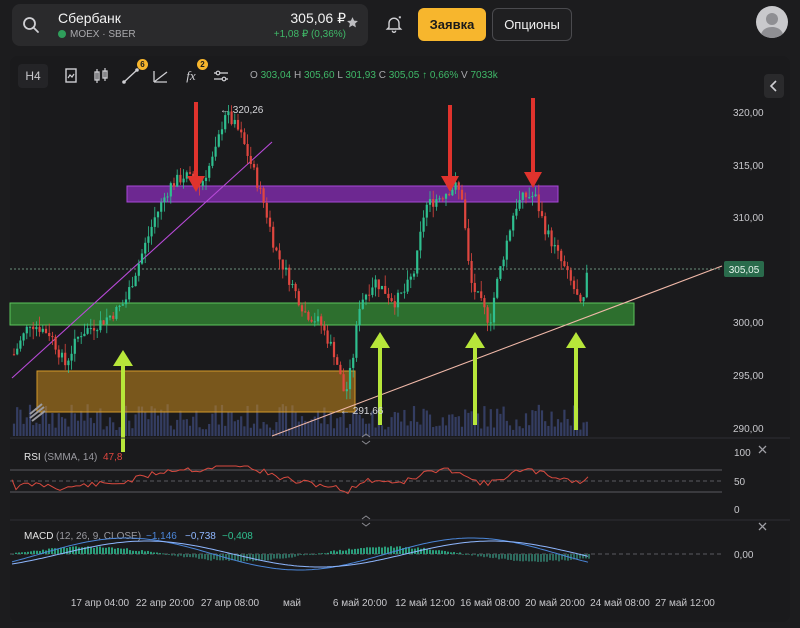  Describe the element at coordinates (484, 75) in the screenshot. I see `ohlc-volume: 7033k` at that location.